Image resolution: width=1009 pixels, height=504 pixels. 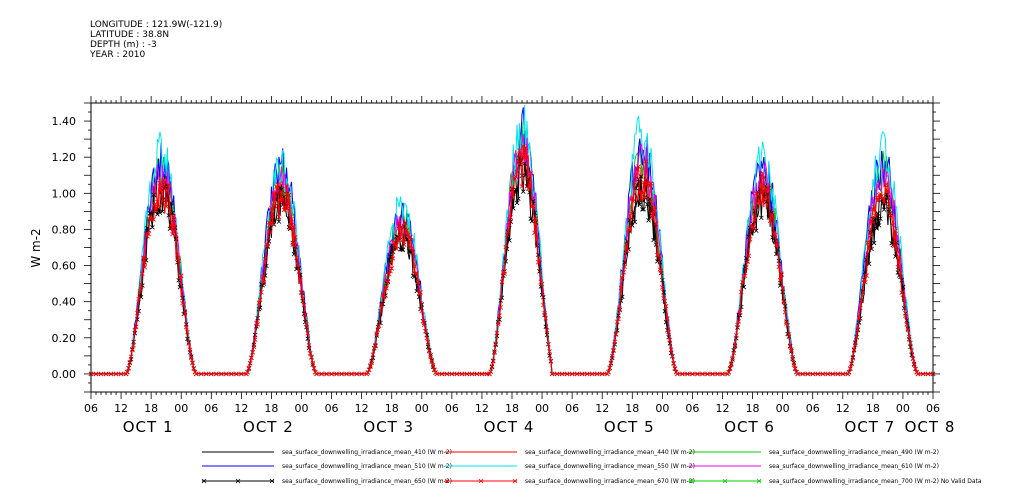 What do you see at coordinates (123, 45) in the screenshot?
I see `header-depth: DEPTH (m) : -3` at bounding box center [123, 45].